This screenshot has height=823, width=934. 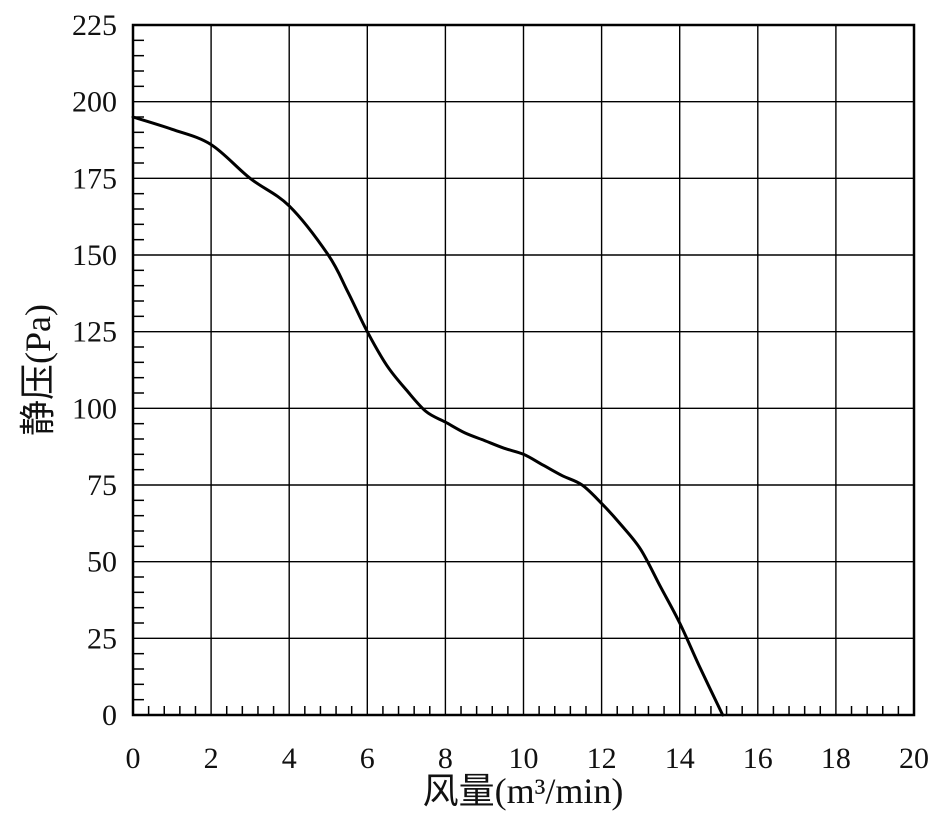 I want to click on y-tick-labels: 0 25 50 75 100 125 150 175 200 225, so click(x=94, y=370).